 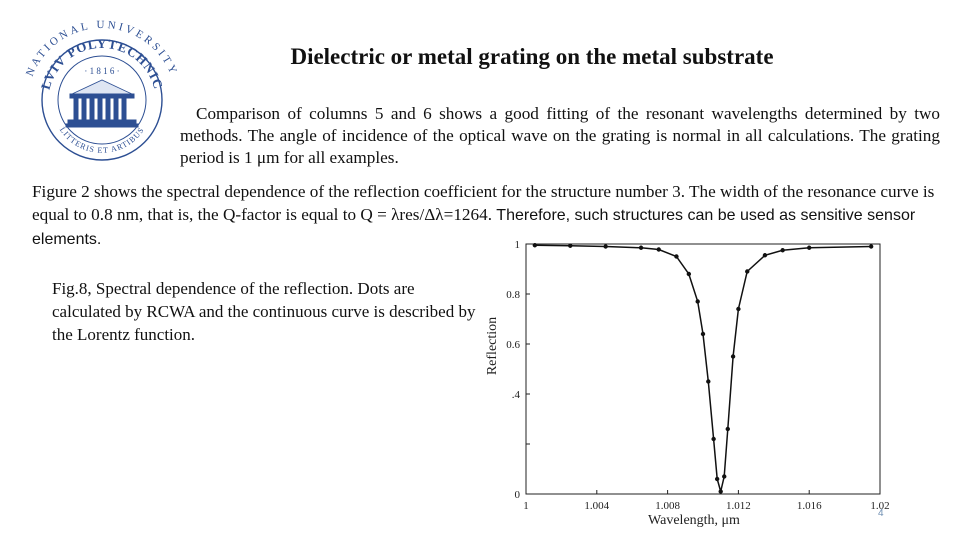 I want to click on x-tick-label: 1, so click(x=526, y=506).